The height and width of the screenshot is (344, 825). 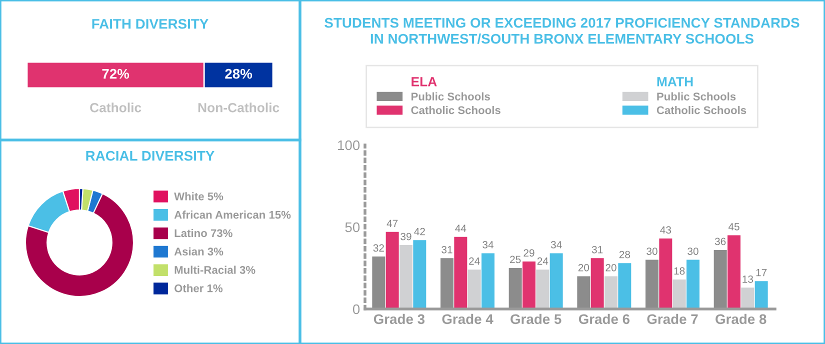 I want to click on data-label: 44, so click(x=460, y=228).